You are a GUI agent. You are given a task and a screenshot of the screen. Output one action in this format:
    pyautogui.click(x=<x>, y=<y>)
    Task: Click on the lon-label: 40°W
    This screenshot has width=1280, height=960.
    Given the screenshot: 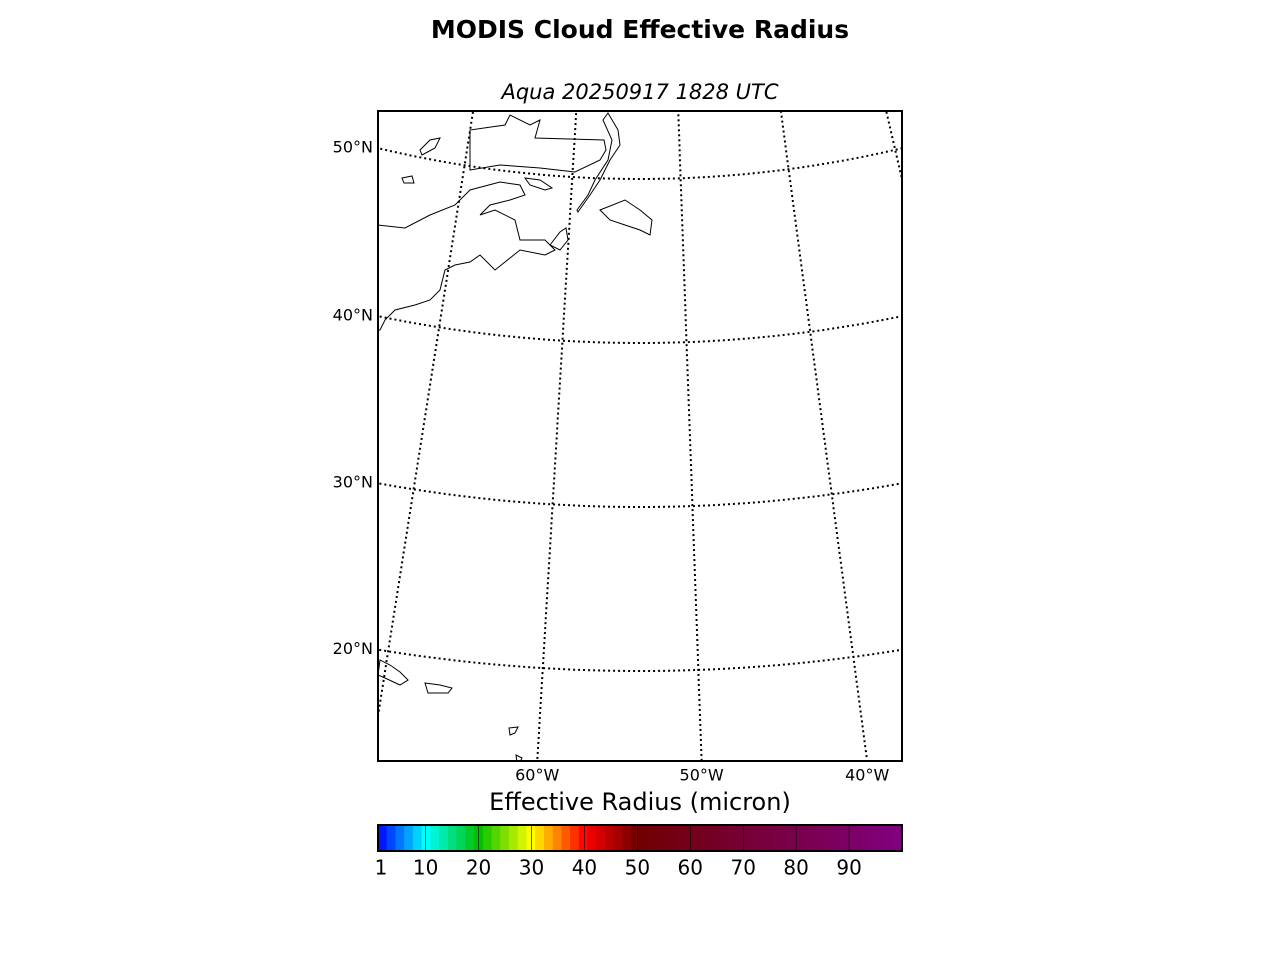 What is the action you would take?
    pyautogui.click(x=867, y=775)
    